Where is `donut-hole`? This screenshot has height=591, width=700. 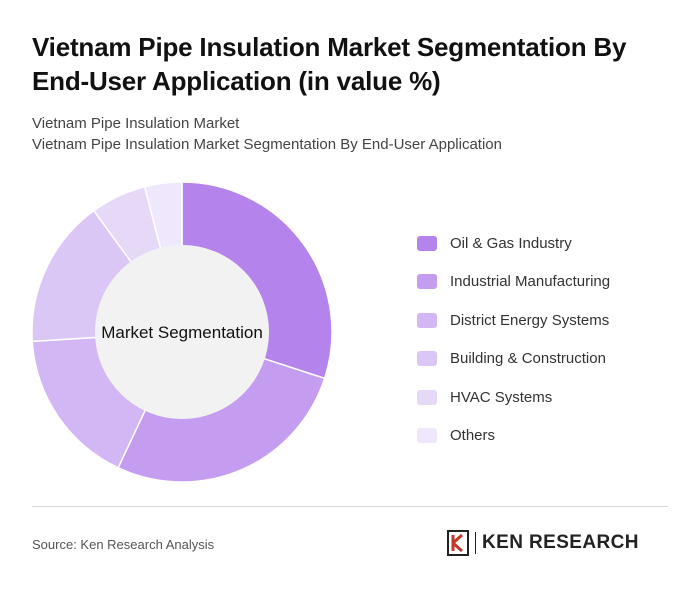 donut-hole is located at coordinates (182, 332).